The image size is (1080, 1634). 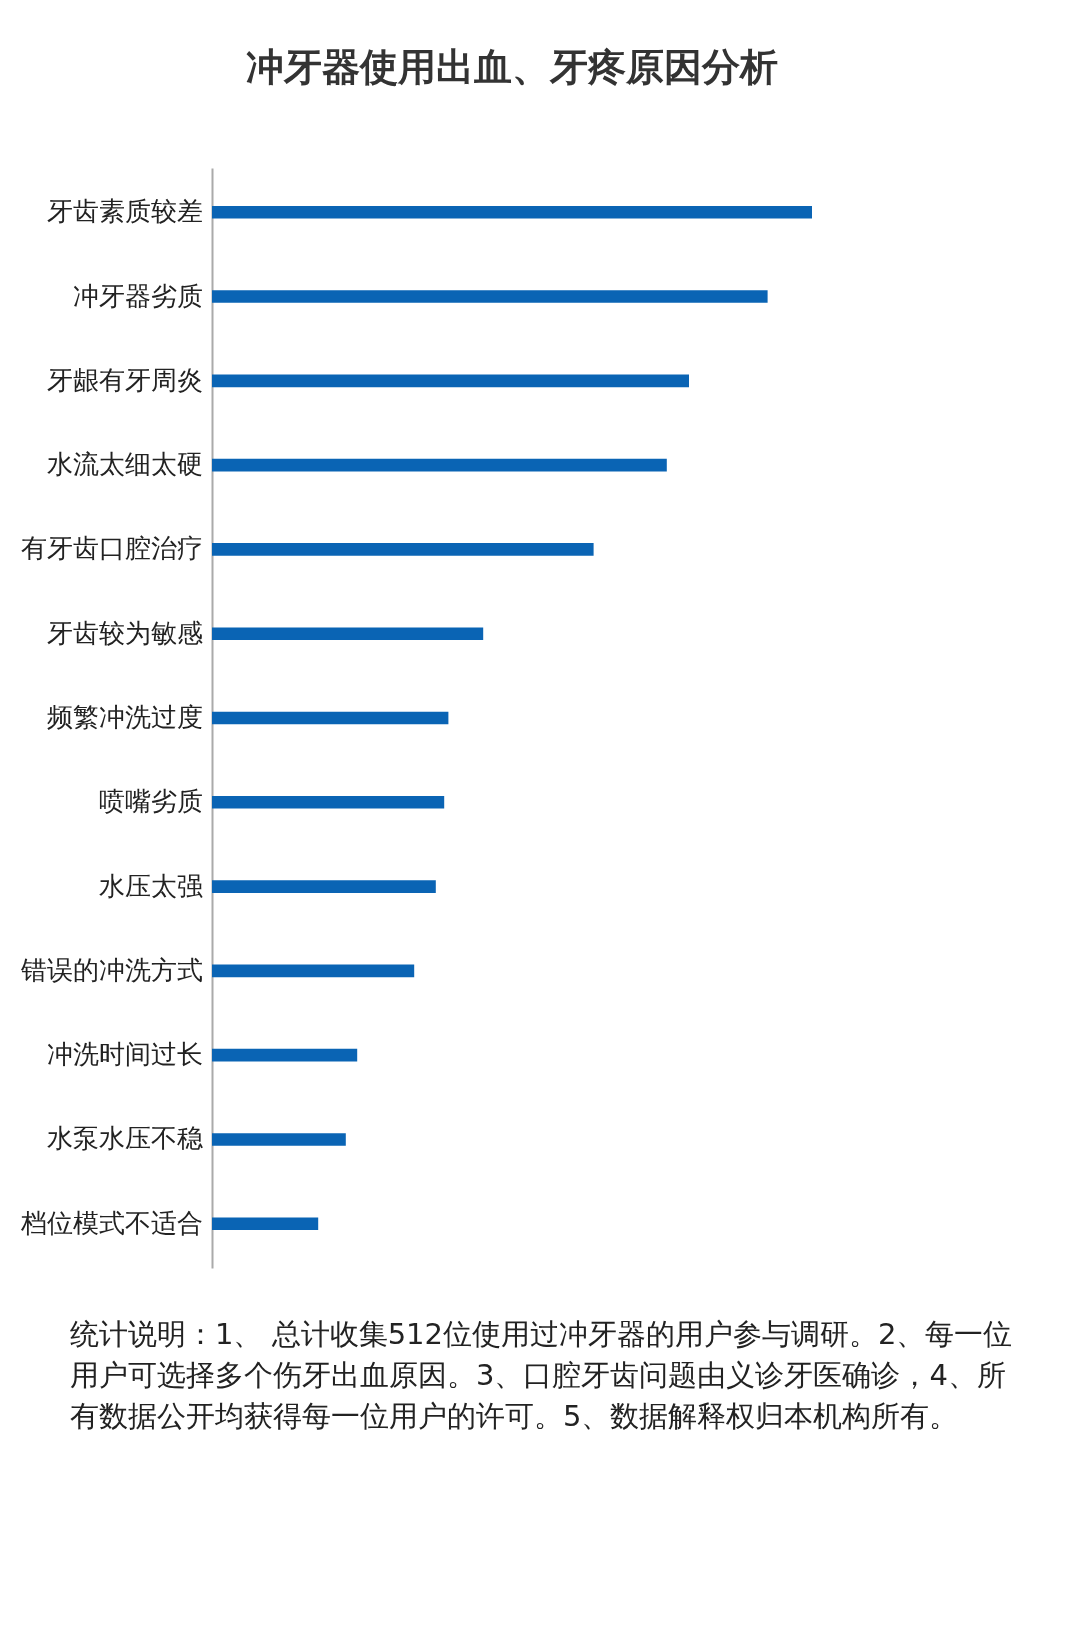 I want to click on y-tick-label: 牙齿较为敏感, so click(x=124, y=632).